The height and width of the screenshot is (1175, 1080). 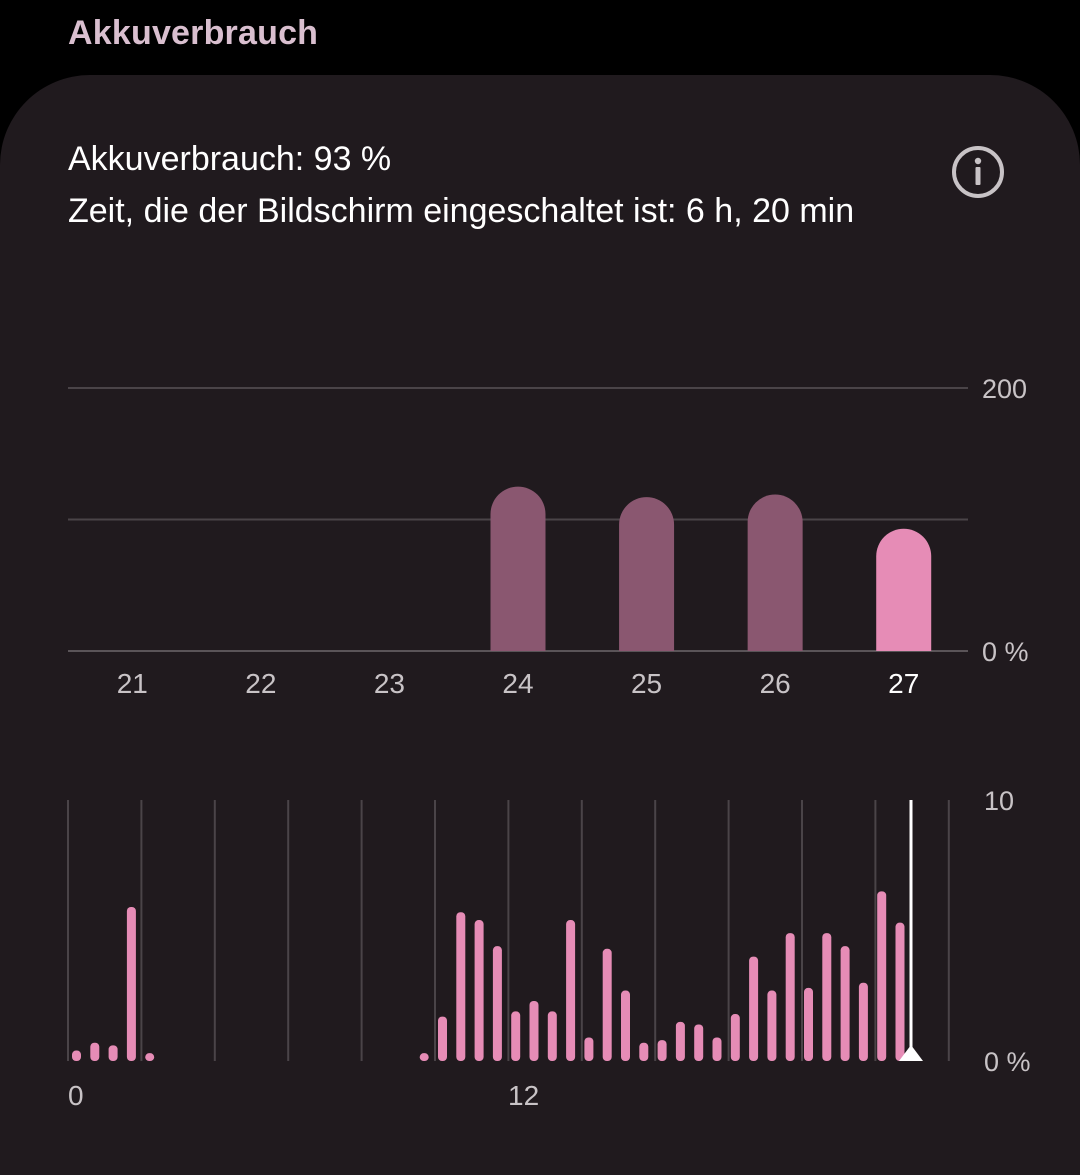 I want to click on daily-x-tick-label: 25, so click(x=646, y=683).